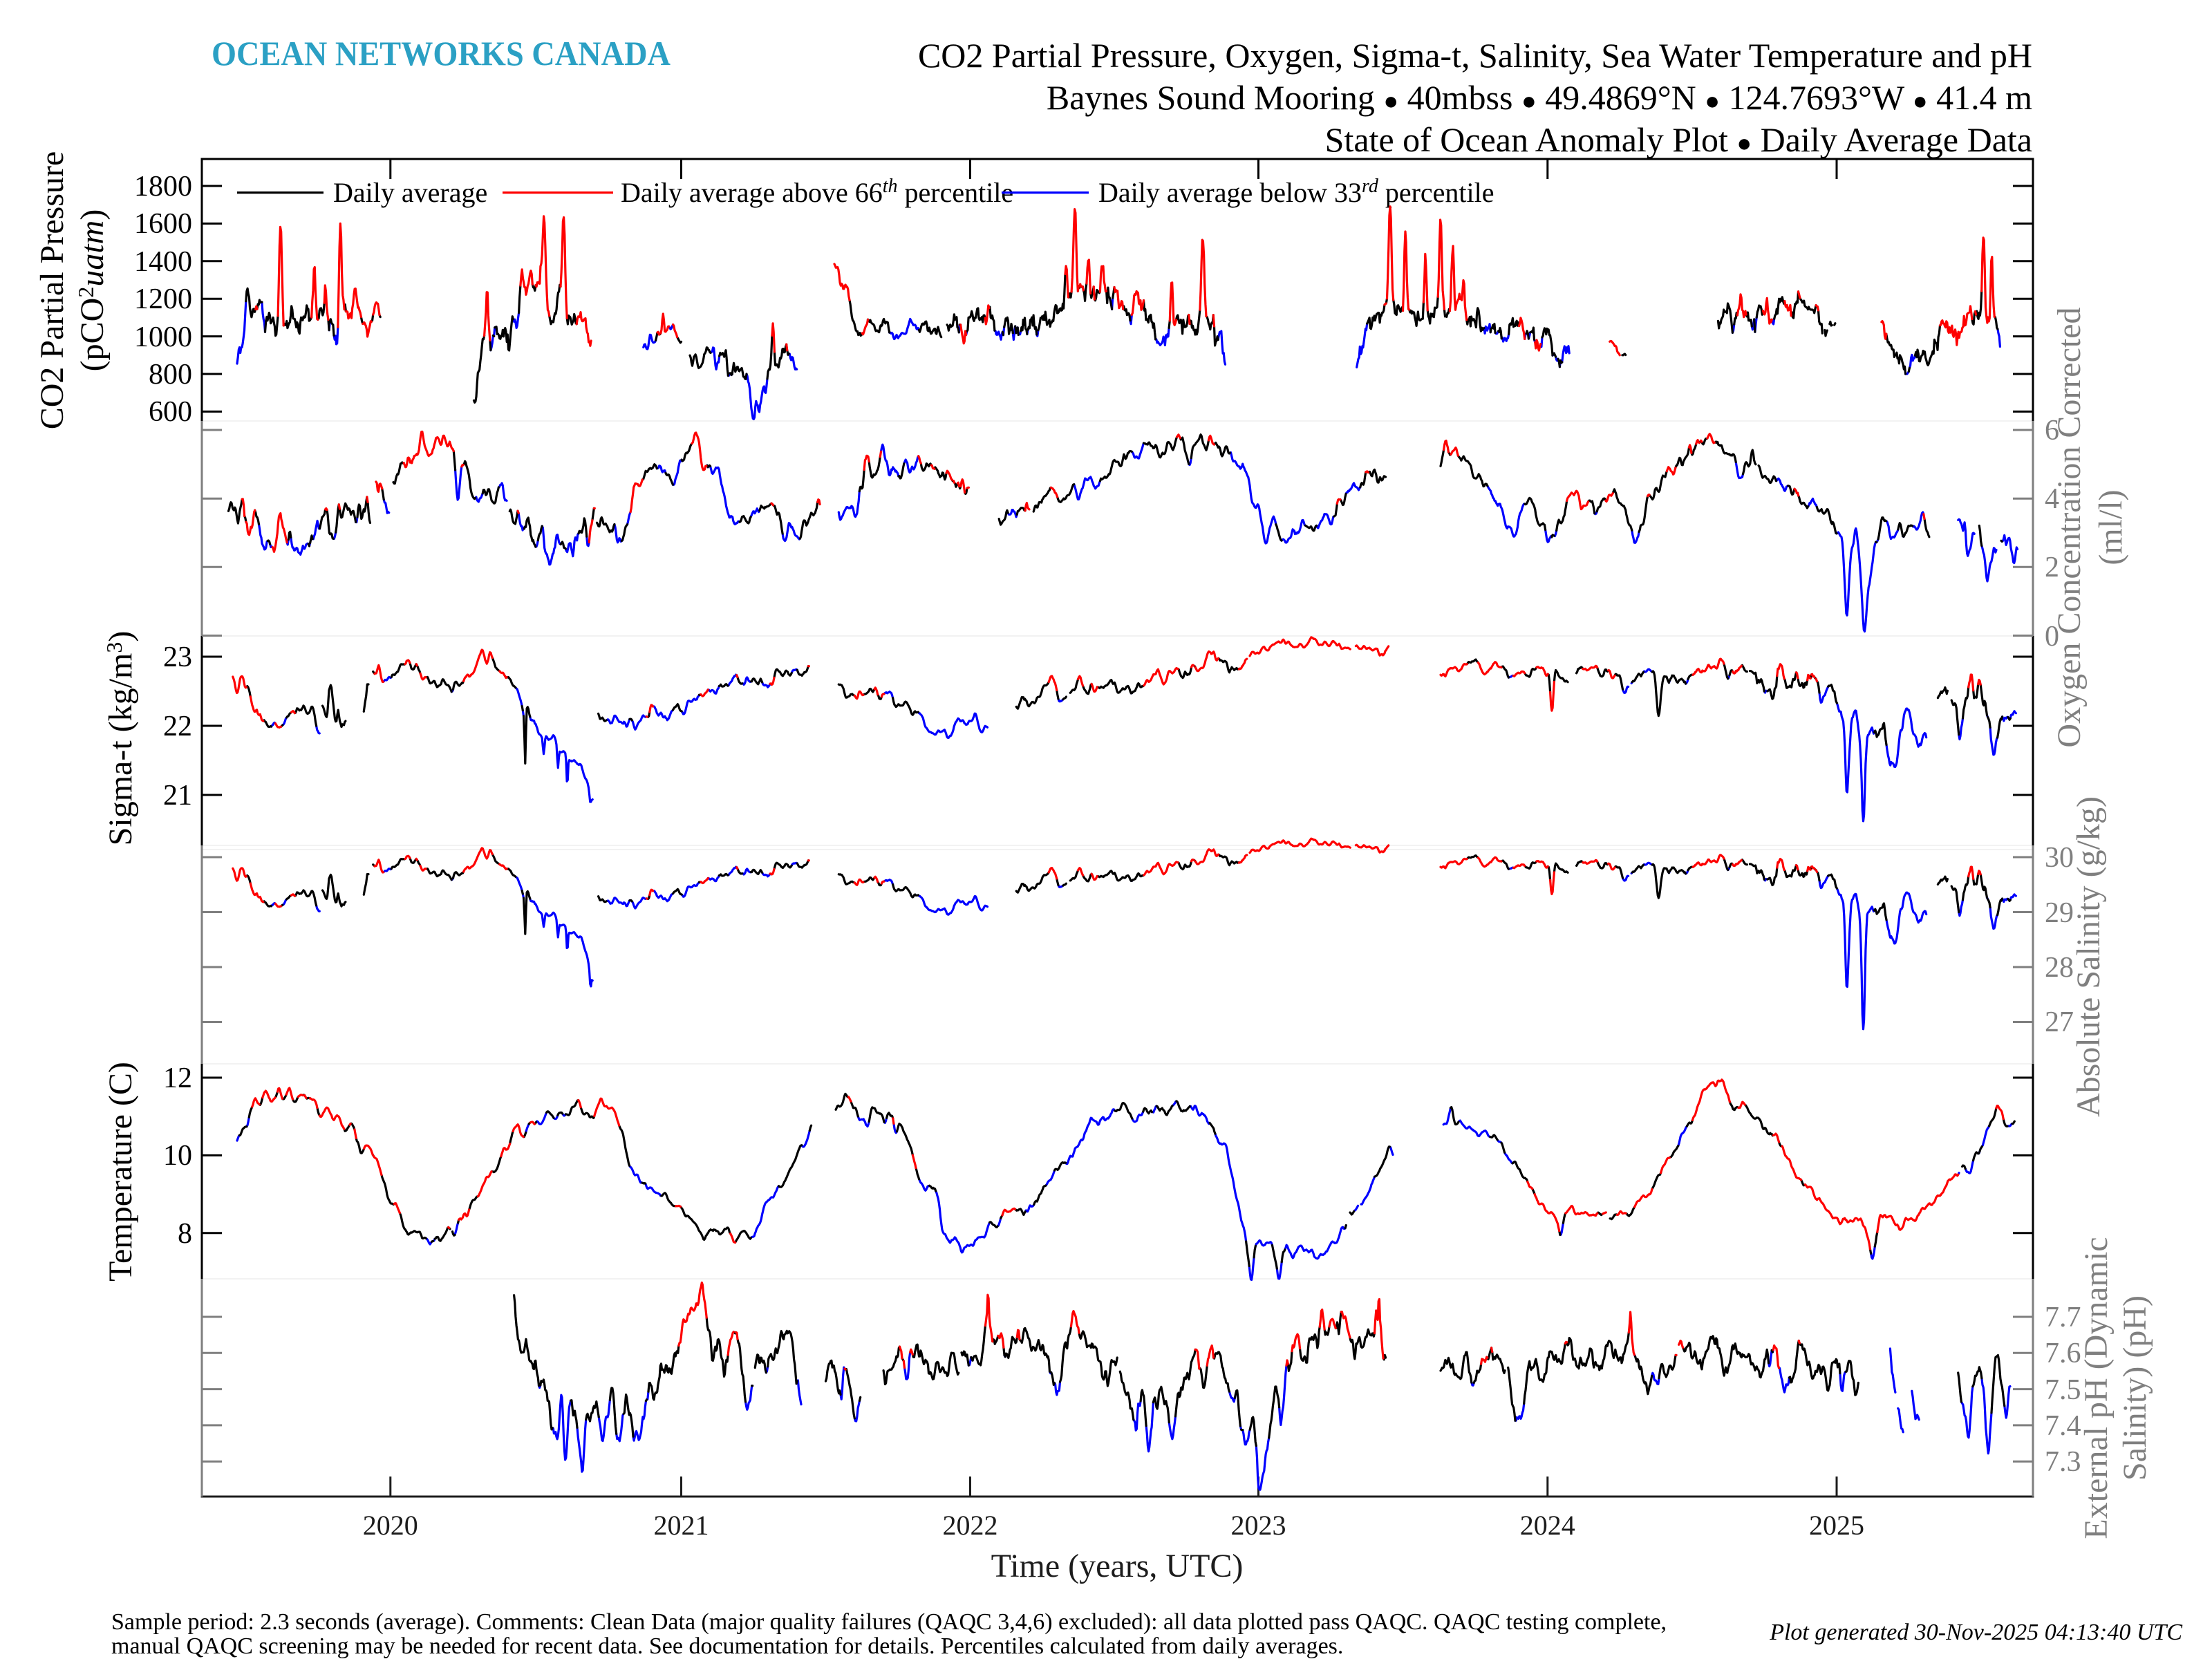  What do you see at coordinates (185, 1234) in the screenshot?
I see `svg-text: 8` at bounding box center [185, 1234].